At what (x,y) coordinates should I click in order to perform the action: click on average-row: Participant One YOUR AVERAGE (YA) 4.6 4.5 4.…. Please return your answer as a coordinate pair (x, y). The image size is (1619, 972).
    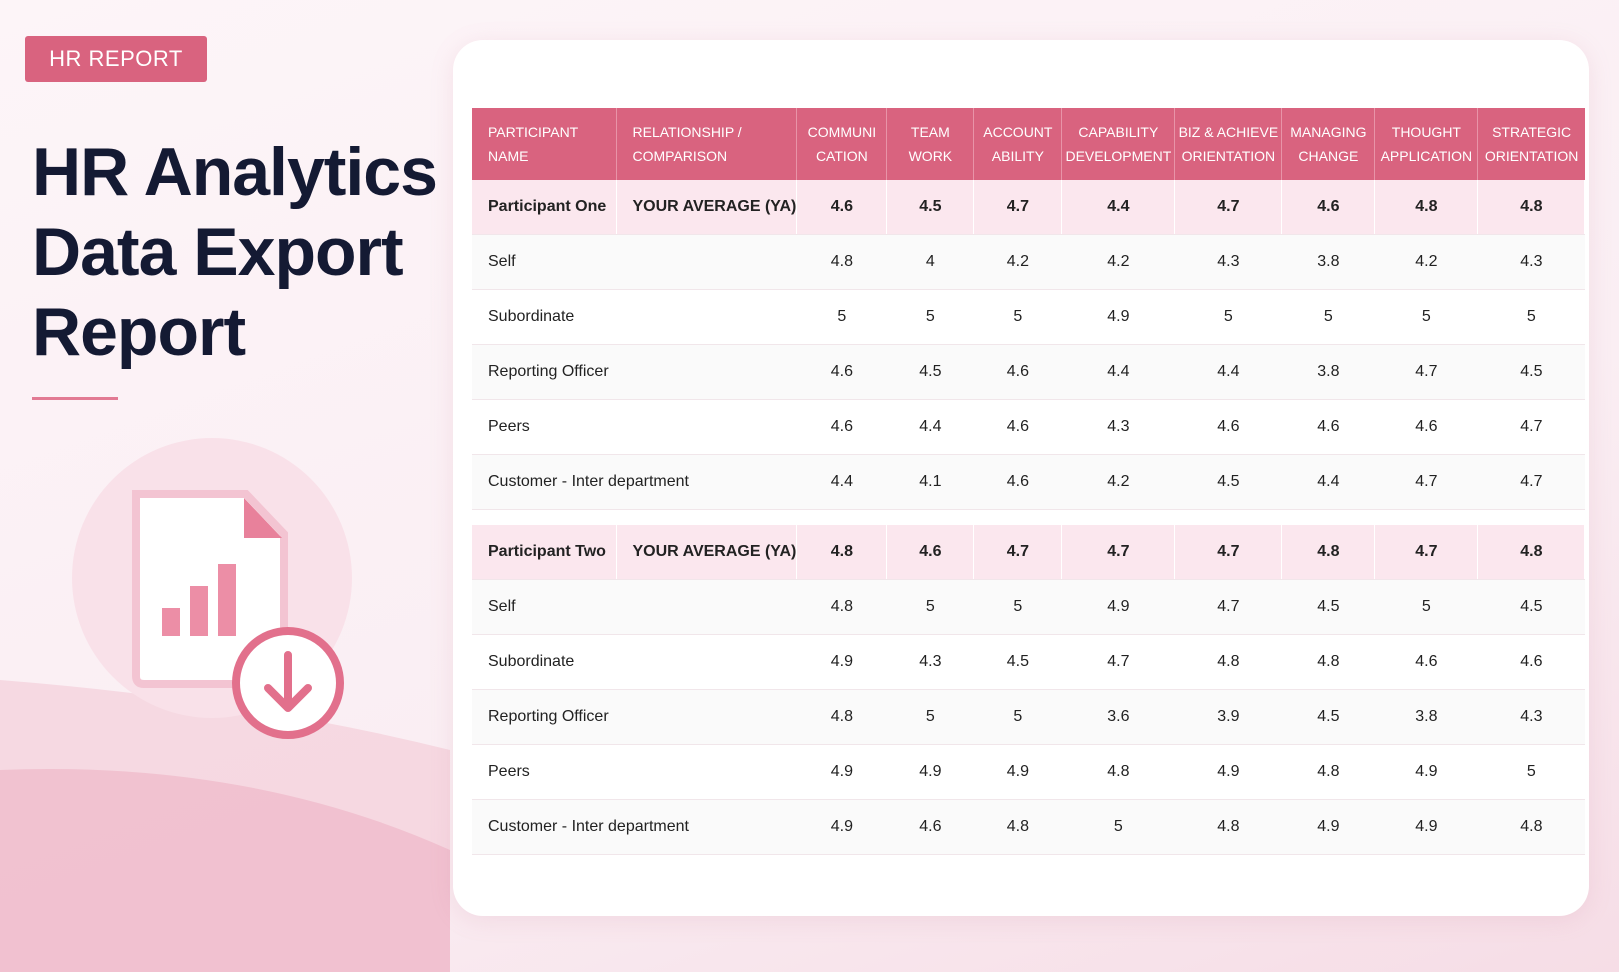
    Looking at the image, I should click on (1029, 207).